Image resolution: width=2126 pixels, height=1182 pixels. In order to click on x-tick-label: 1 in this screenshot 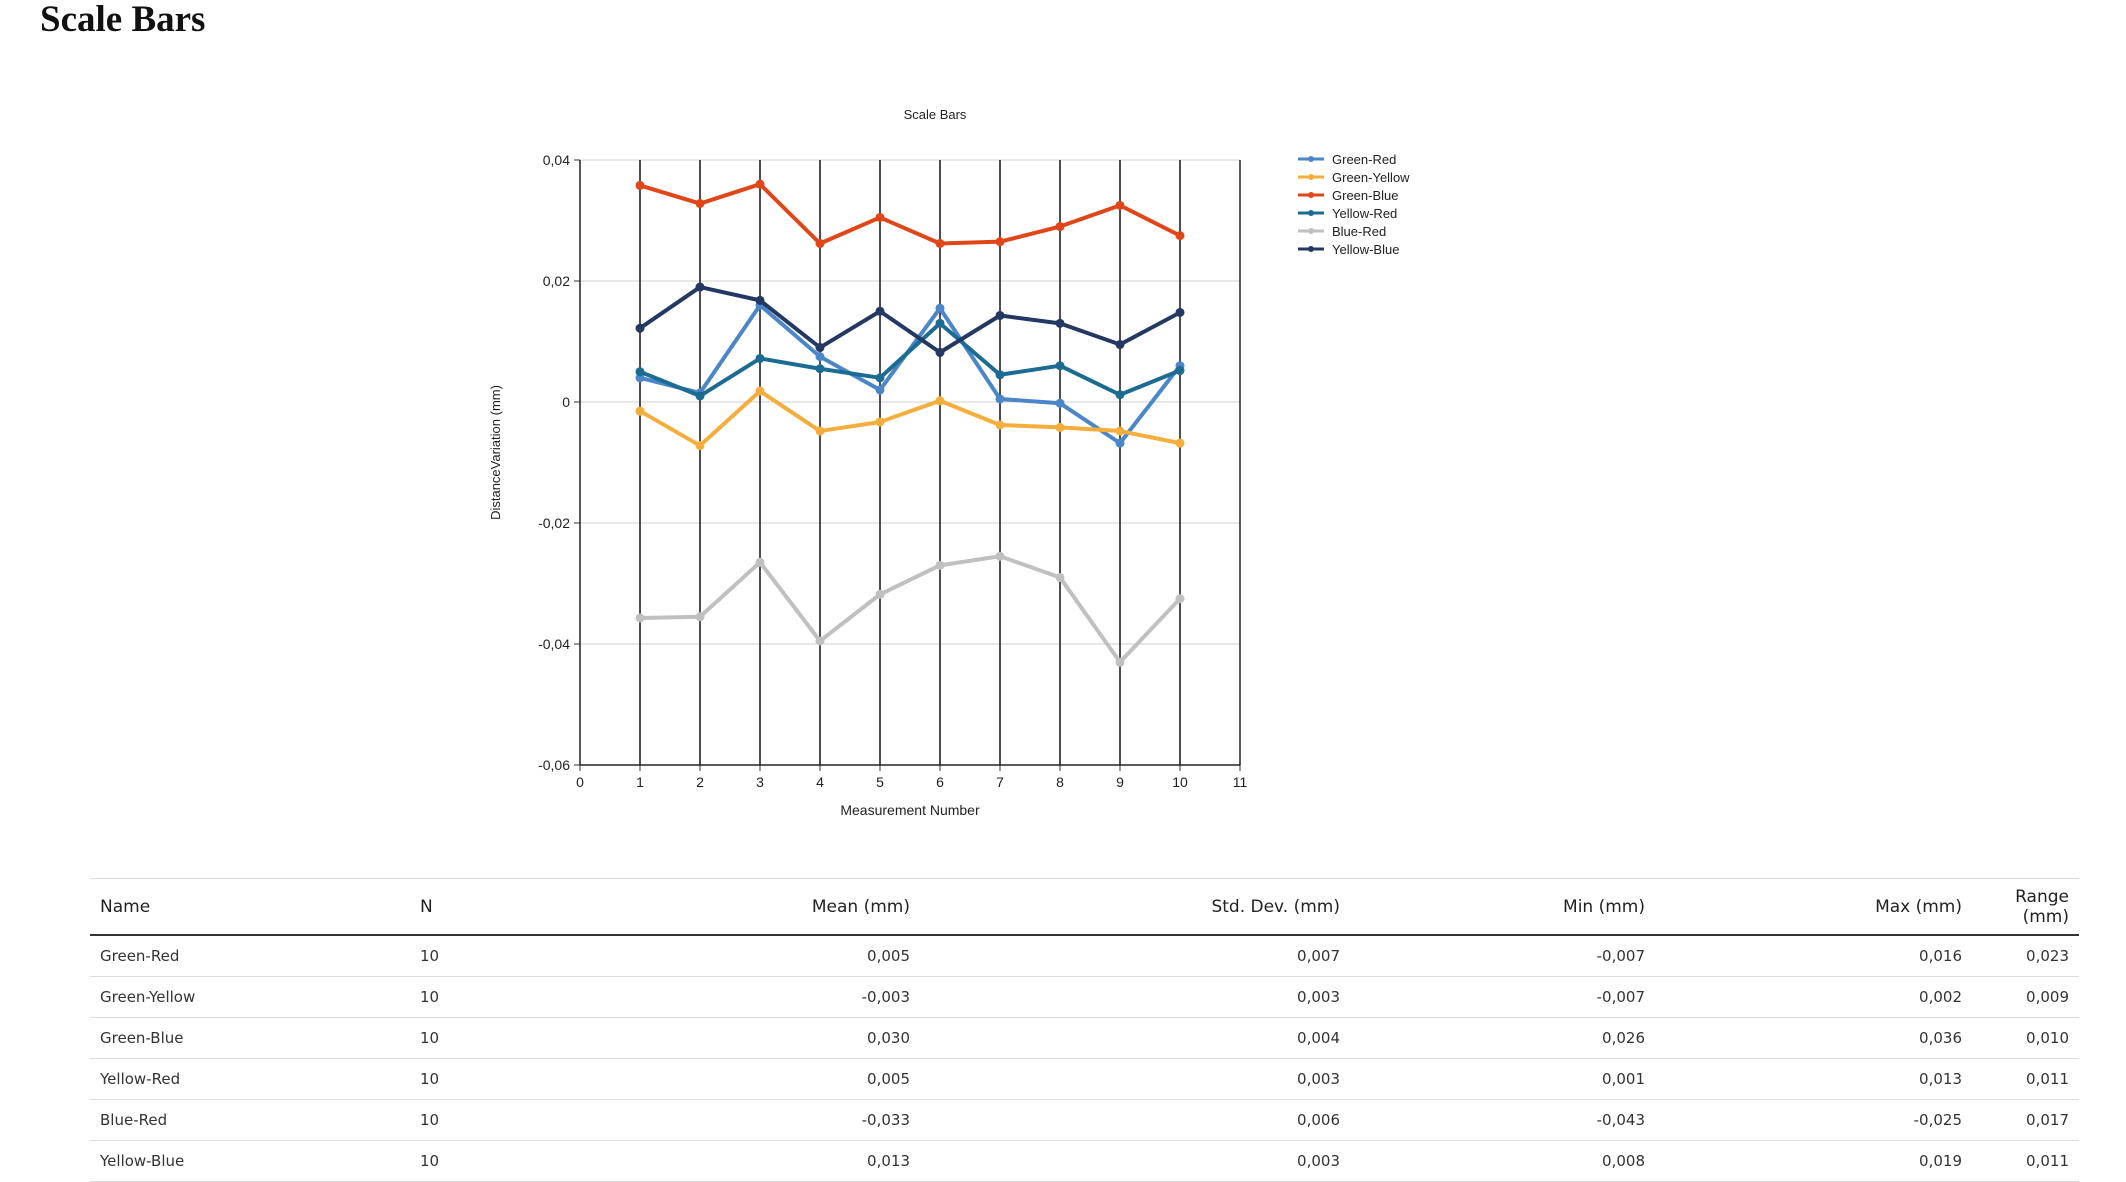, I will do `click(640, 782)`.